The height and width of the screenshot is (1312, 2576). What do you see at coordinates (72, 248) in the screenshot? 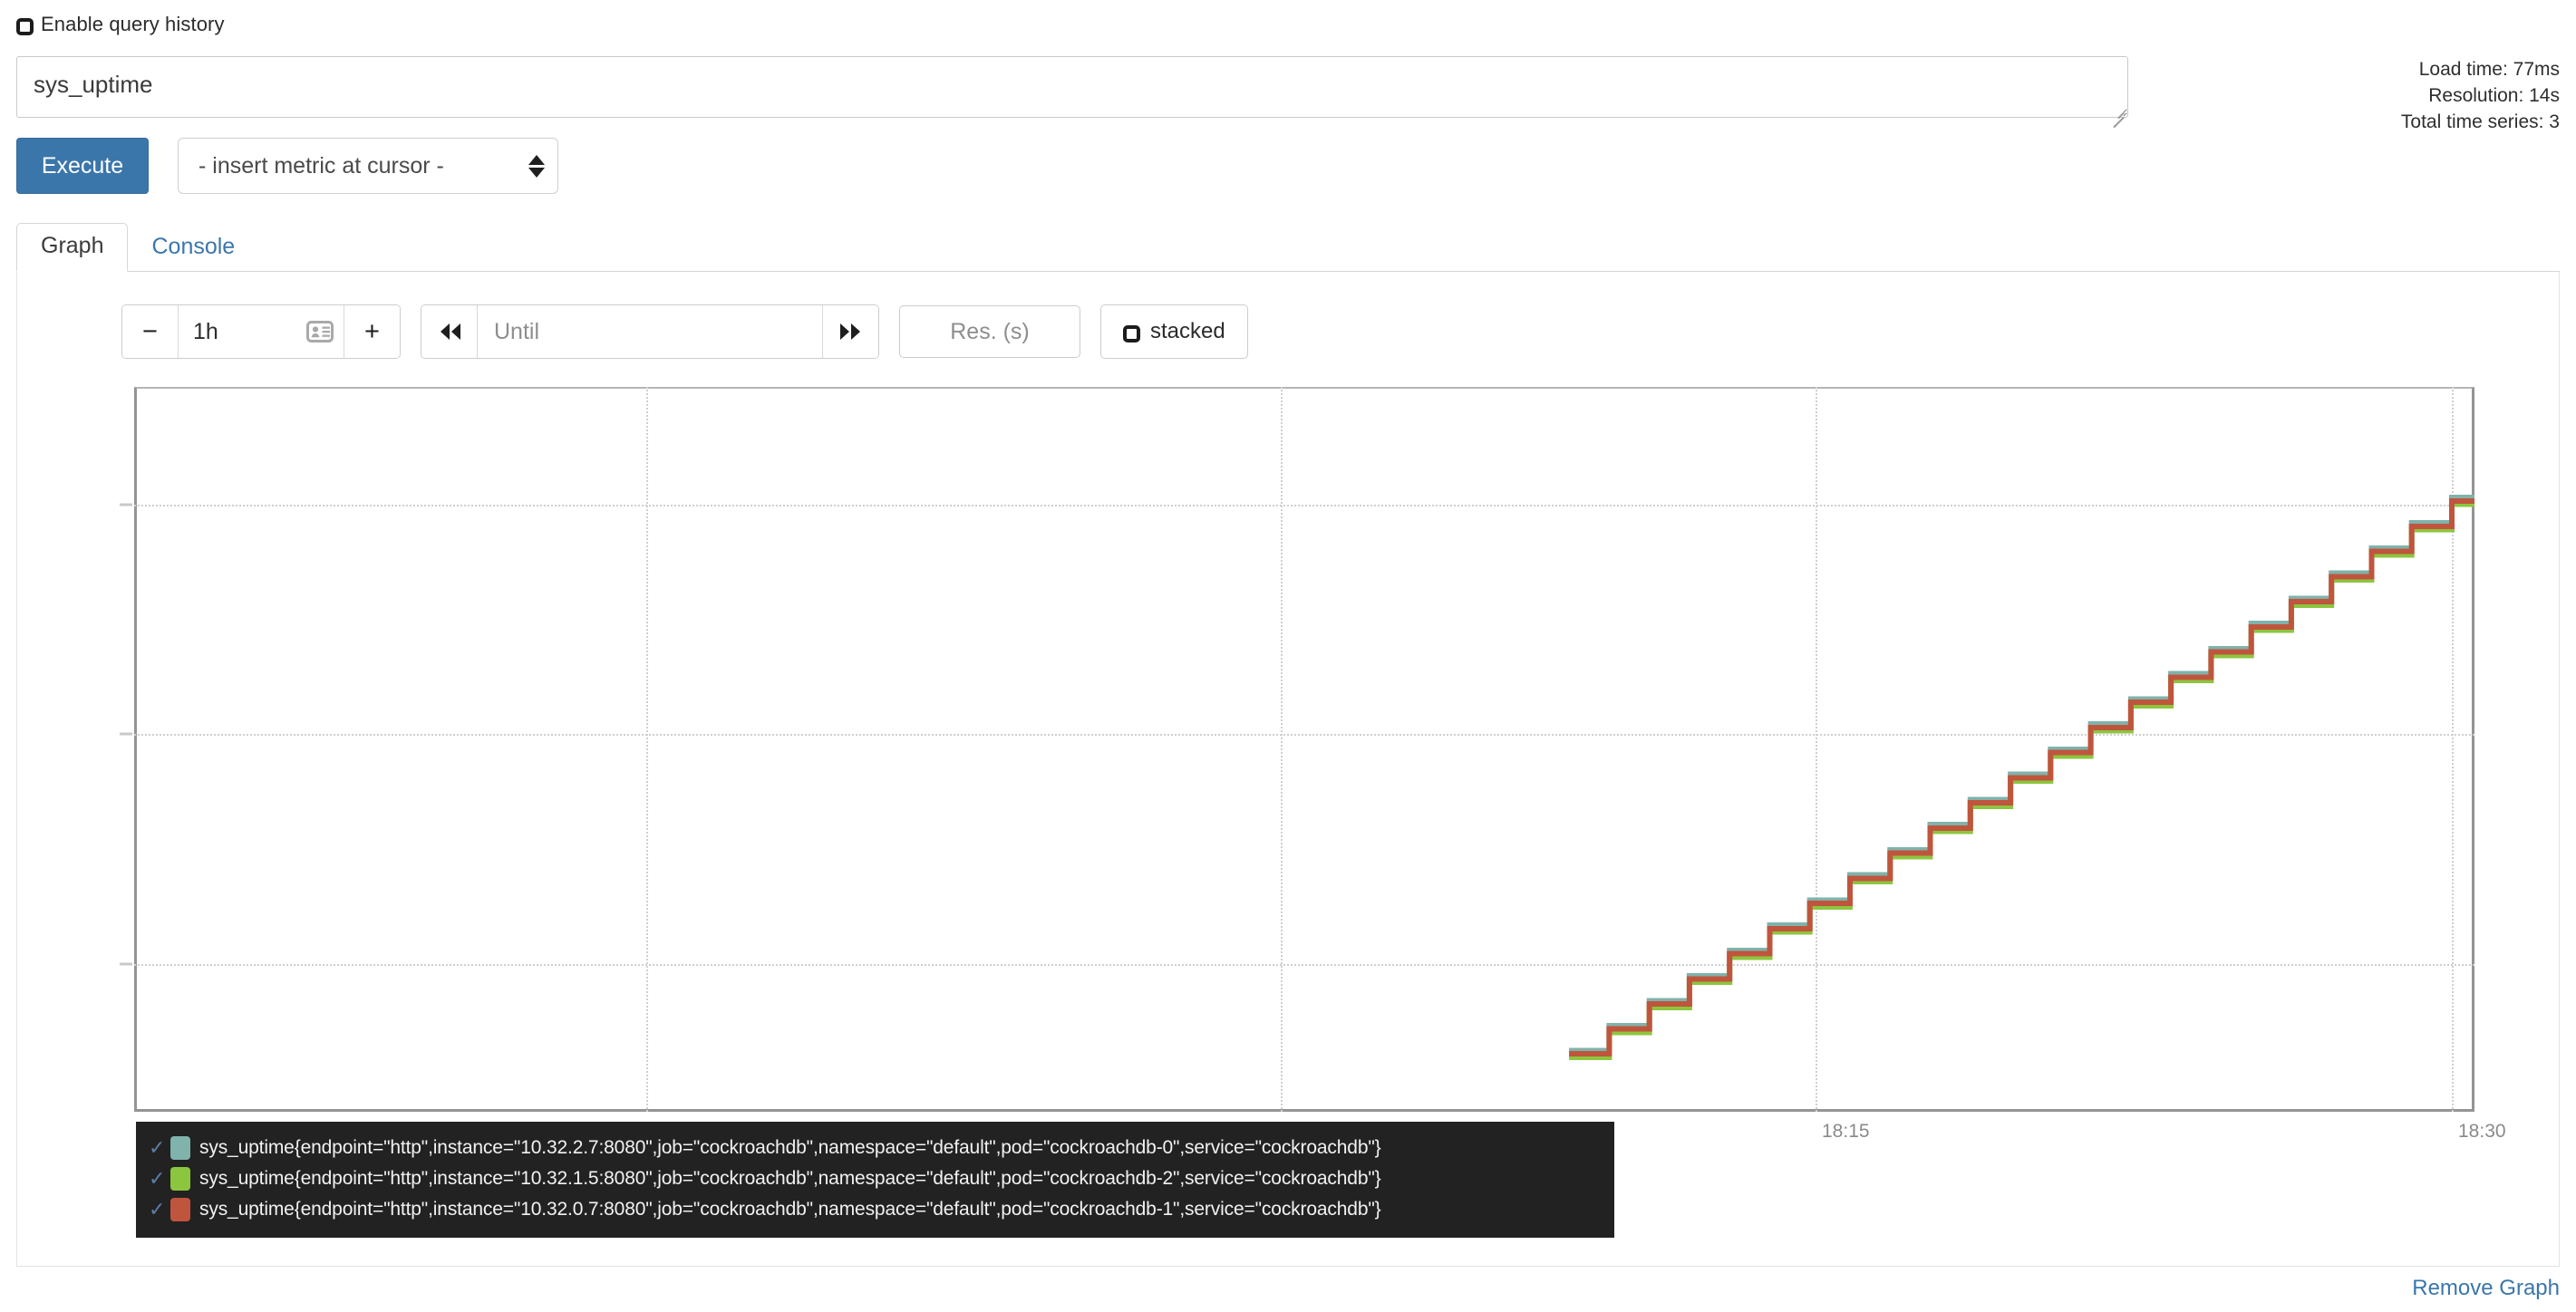
I see `tab-graph: Graph` at bounding box center [72, 248].